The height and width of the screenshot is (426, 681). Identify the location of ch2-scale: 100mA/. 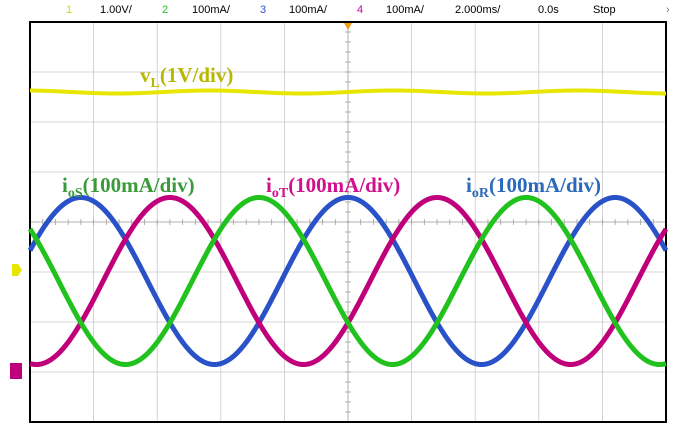
(211, 10).